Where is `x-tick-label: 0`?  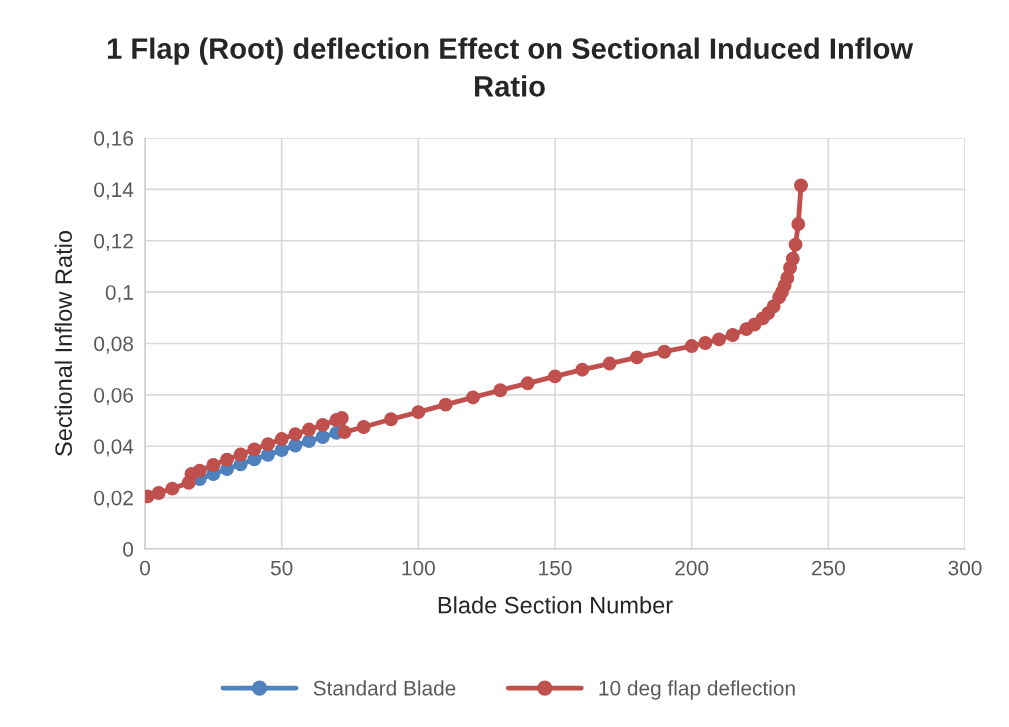 x-tick-label: 0 is located at coordinates (145, 568).